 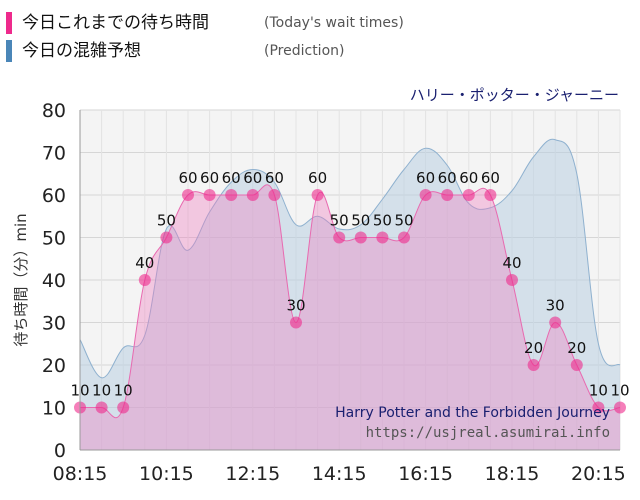 What do you see at coordinates (512, 474) in the screenshot?
I see `x-tick-label: 18:15` at bounding box center [512, 474].